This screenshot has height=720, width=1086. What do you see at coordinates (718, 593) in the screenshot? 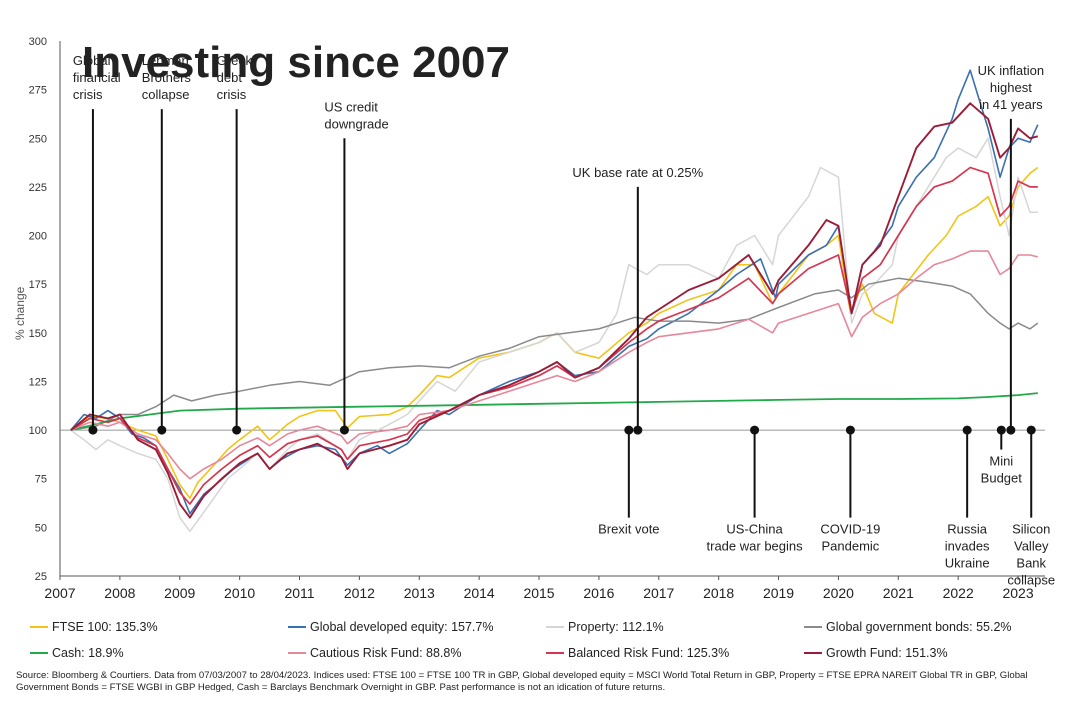
I see `x-tick-label: 2018` at bounding box center [718, 593].